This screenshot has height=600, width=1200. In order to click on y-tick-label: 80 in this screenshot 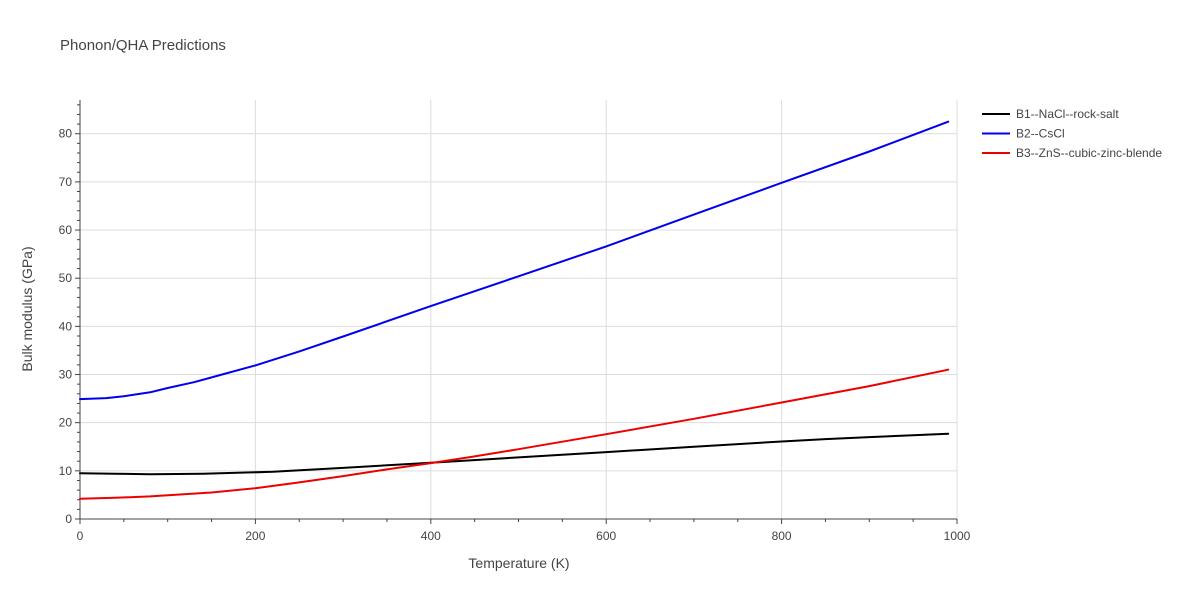, I will do `click(66, 134)`.